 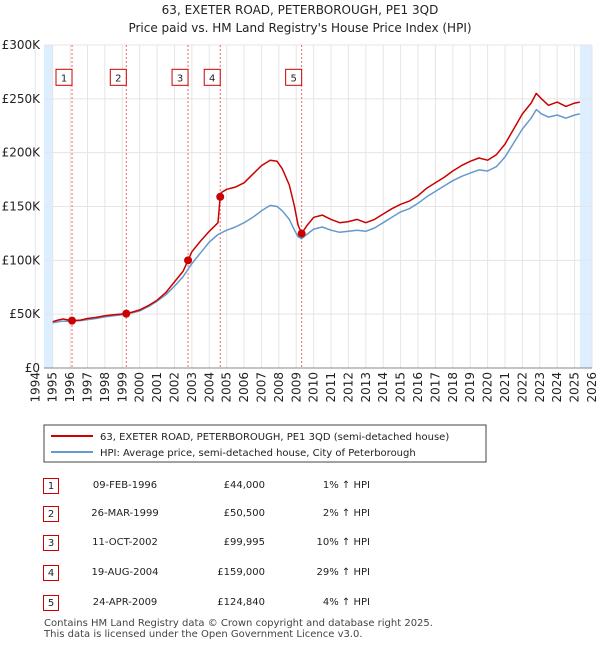 I want to click on sale-hpi-change: 1% ↑ HPI, so click(x=346, y=485).